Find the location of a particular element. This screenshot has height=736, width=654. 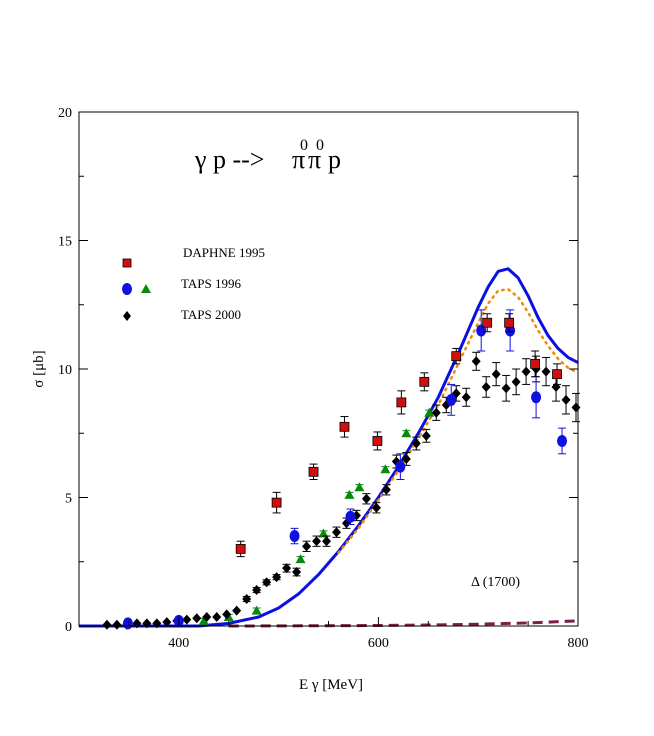

legend-marker-daphne is located at coordinates (127, 263).